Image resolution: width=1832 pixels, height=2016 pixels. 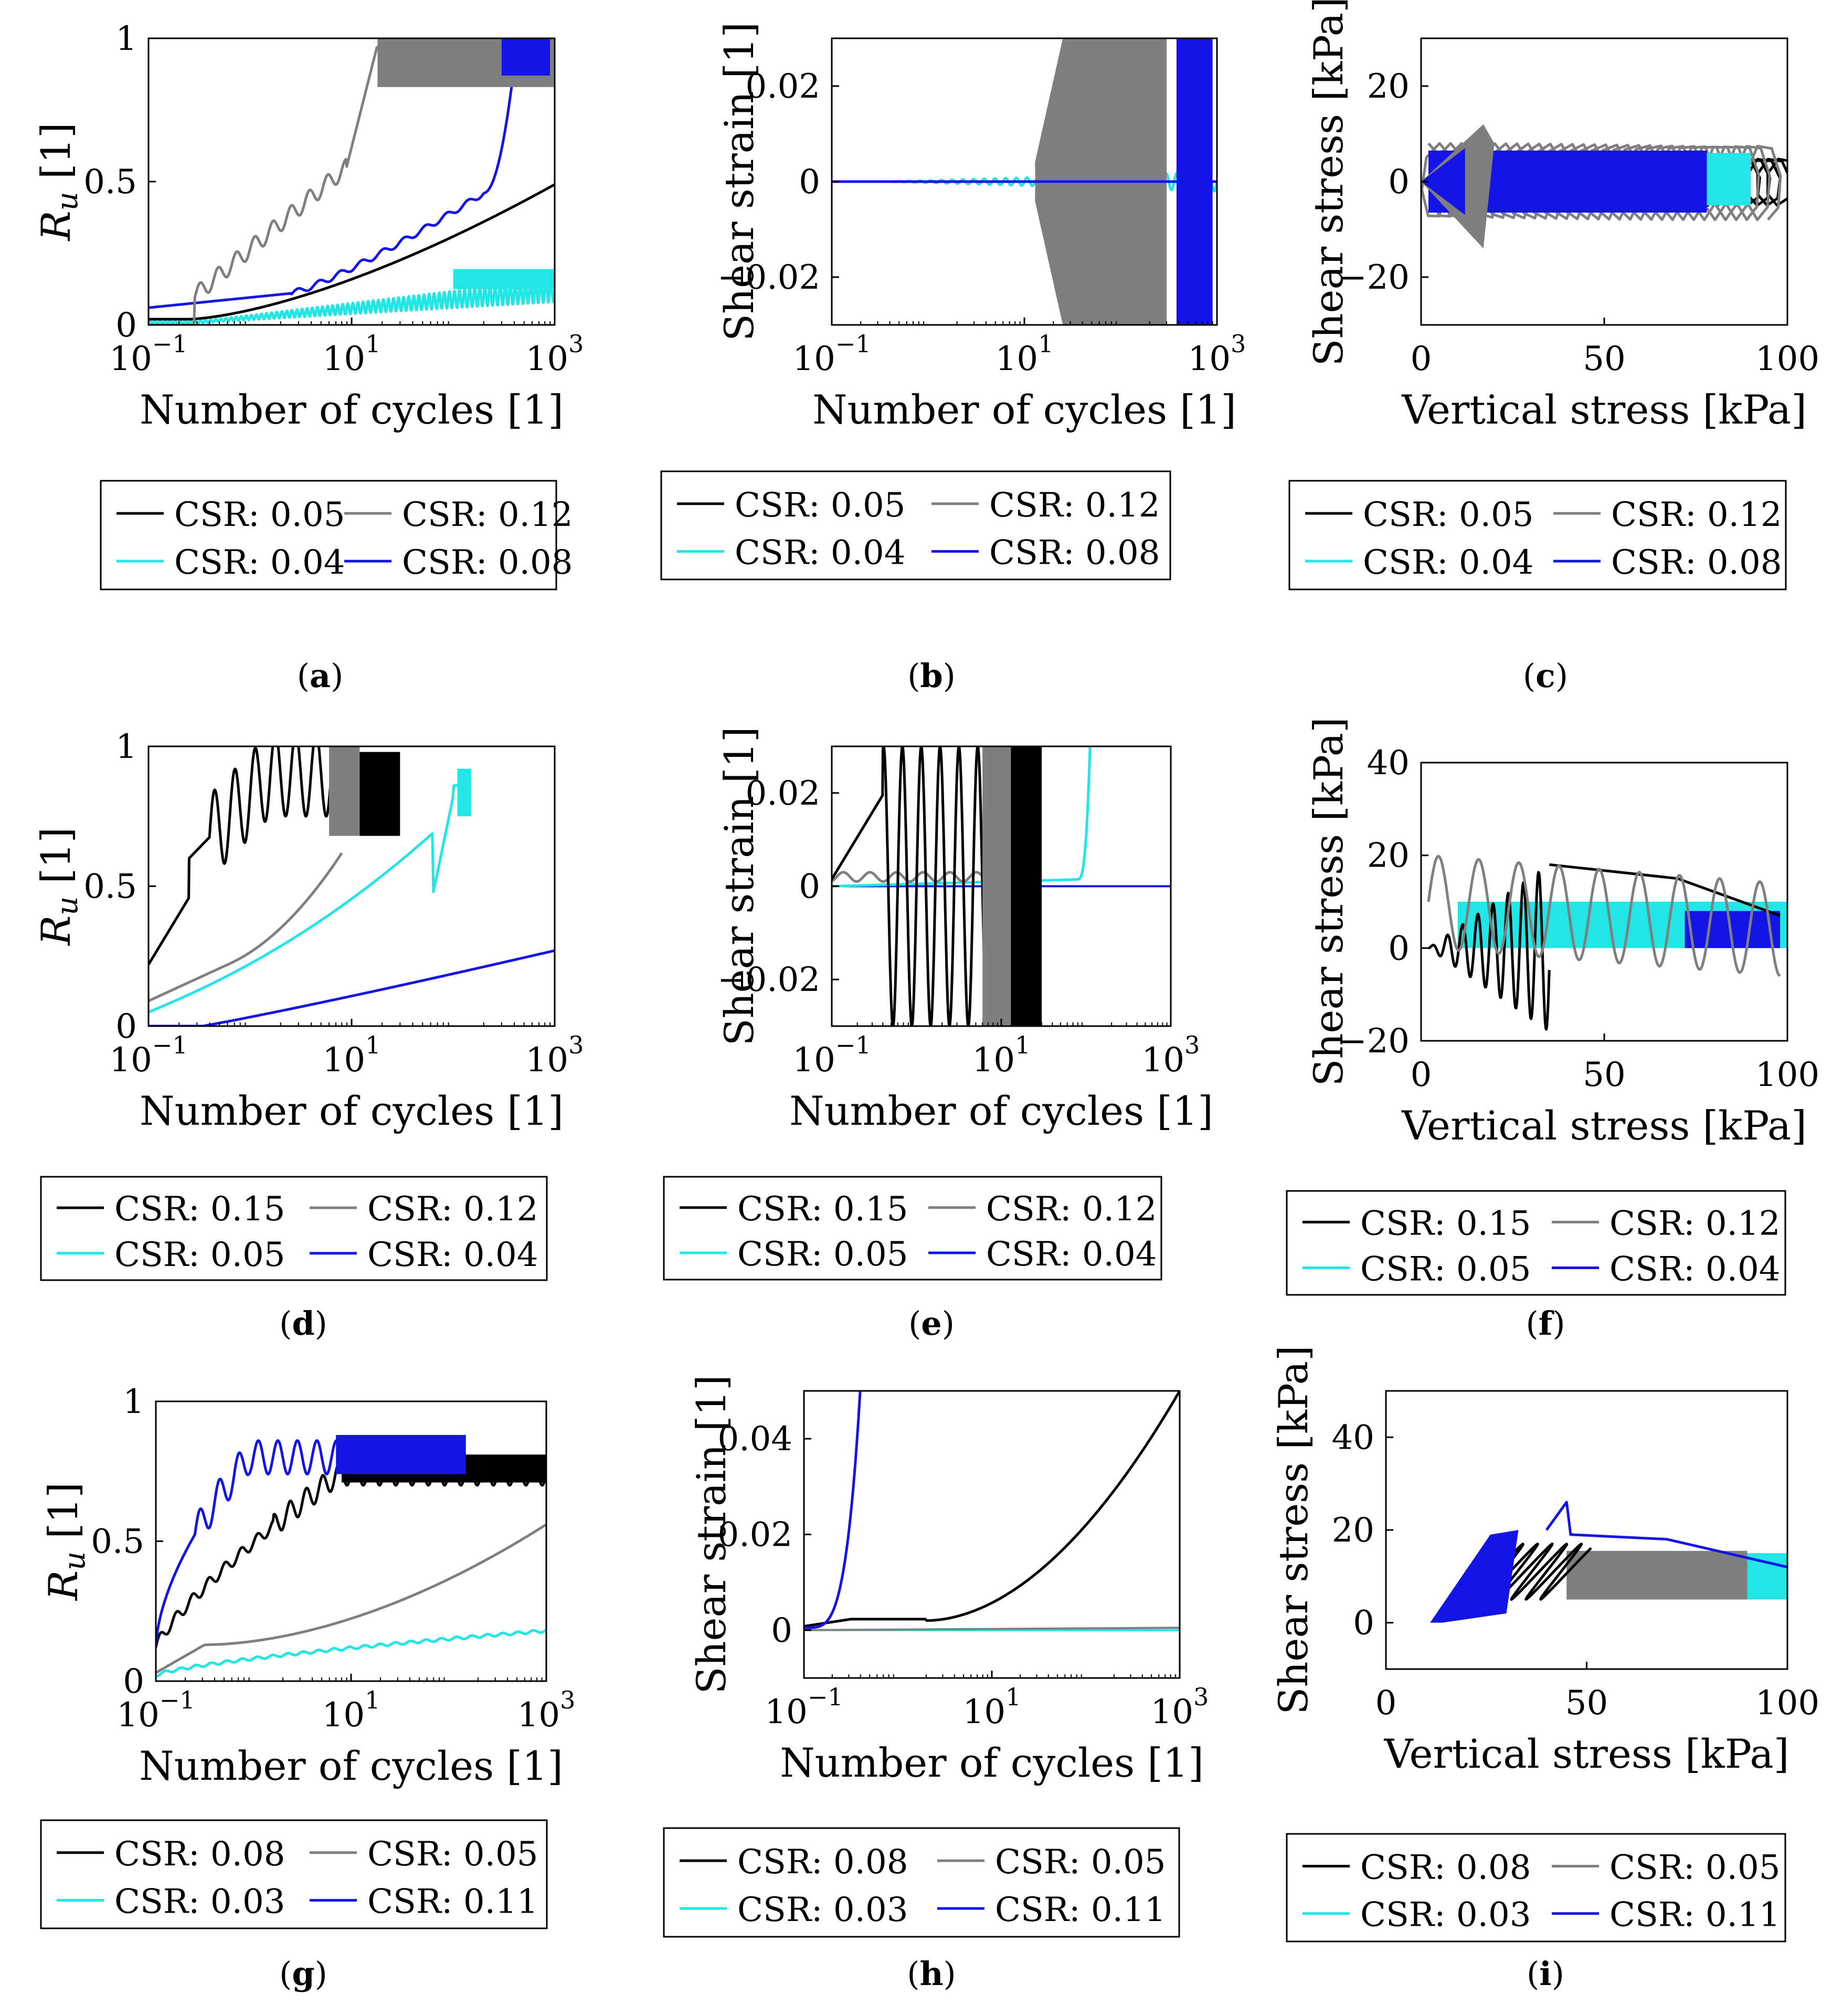 What do you see at coordinates (464, 793) in the screenshot?
I see `series-csr-0.05-band` at bounding box center [464, 793].